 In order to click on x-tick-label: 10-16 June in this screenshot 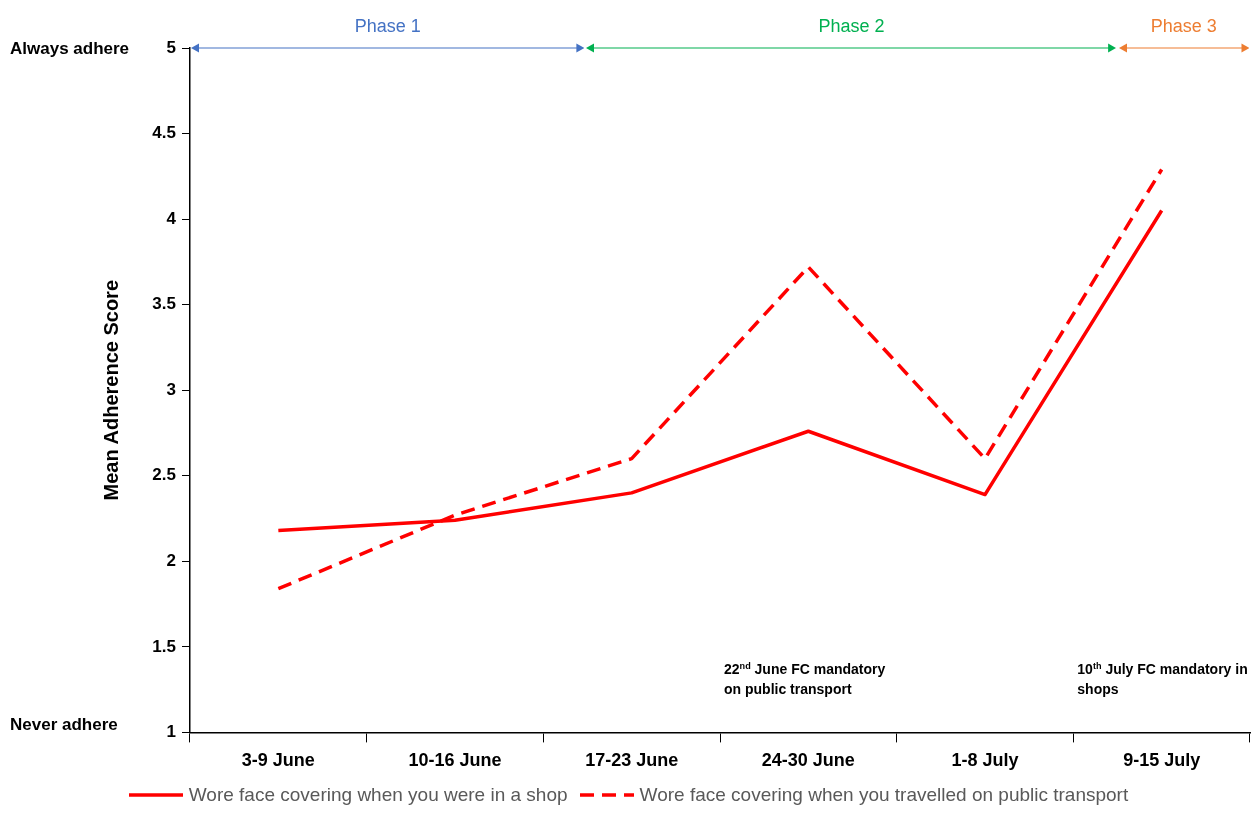, I will do `click(455, 760)`.